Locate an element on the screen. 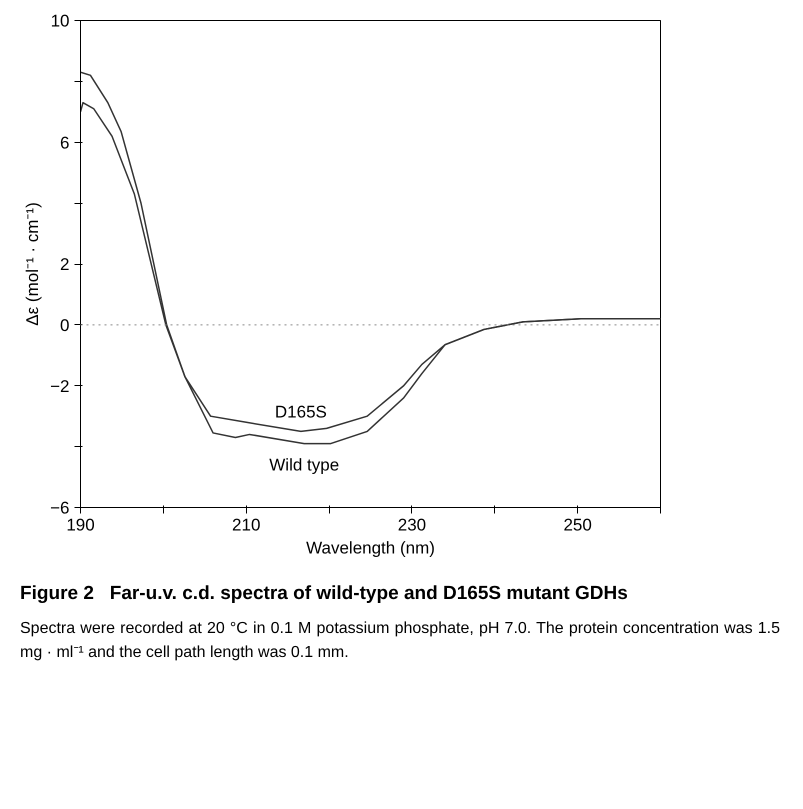  x-tick-label: 190 is located at coordinates (80, 525).